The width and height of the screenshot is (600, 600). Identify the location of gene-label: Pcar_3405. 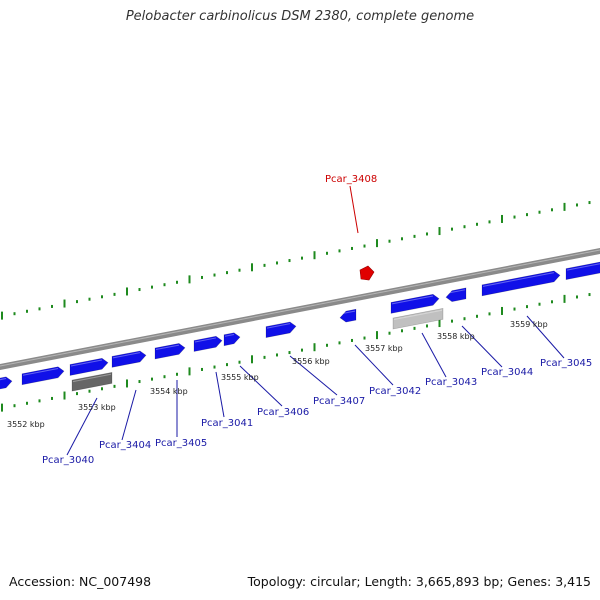
(181, 443).